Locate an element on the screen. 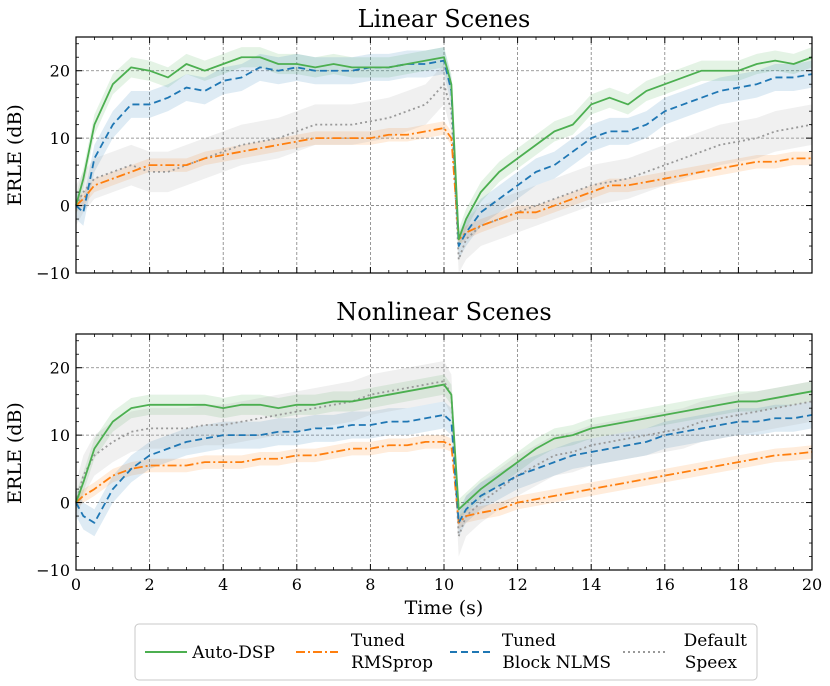 The height and width of the screenshot is (686, 830). linear-ytick-label: 0 is located at coordinates (65, 206).